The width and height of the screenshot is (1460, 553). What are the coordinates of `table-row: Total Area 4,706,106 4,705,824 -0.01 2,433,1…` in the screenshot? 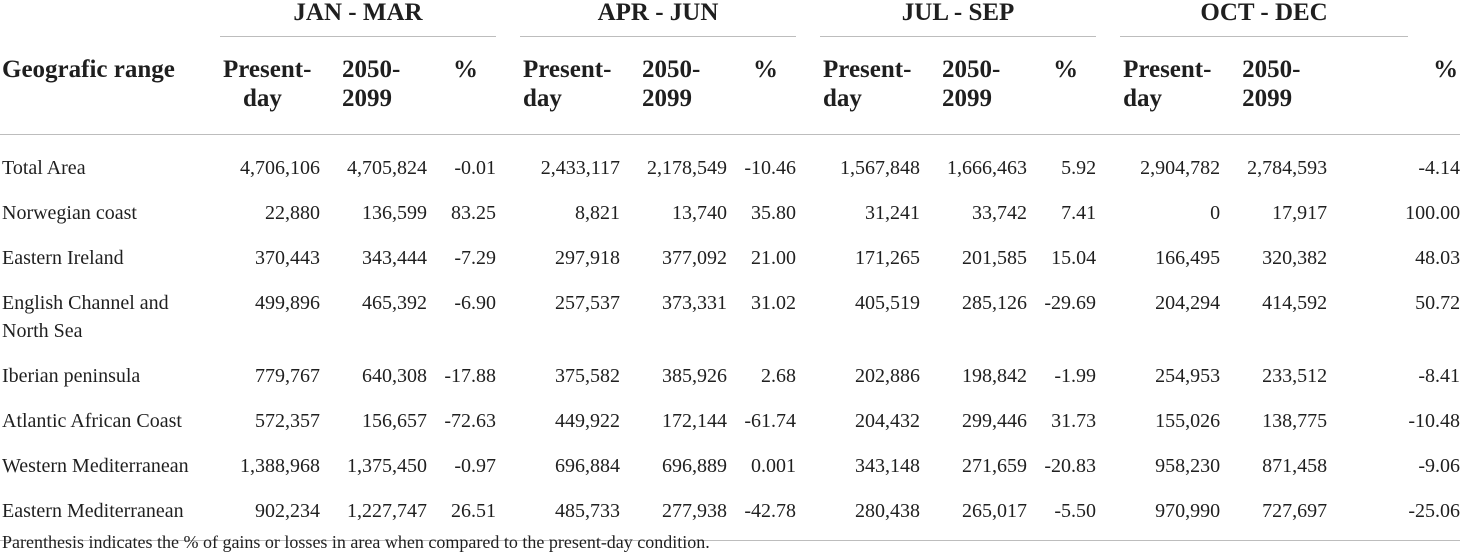 It's located at (730, 158).